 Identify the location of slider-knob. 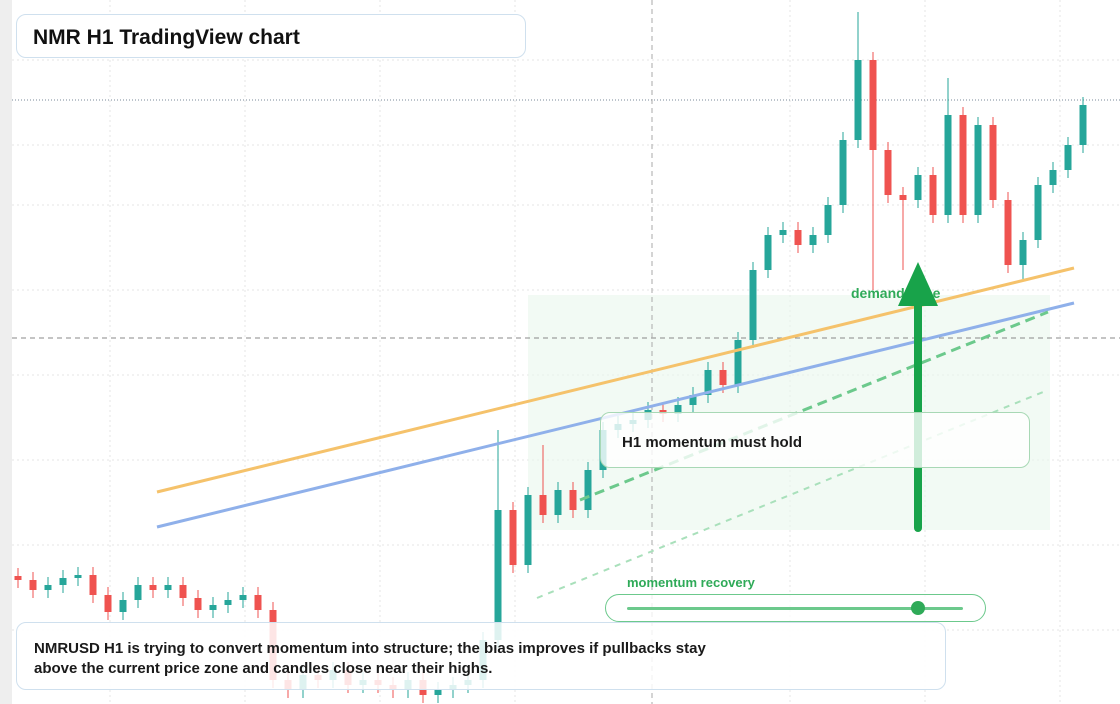
(918, 608).